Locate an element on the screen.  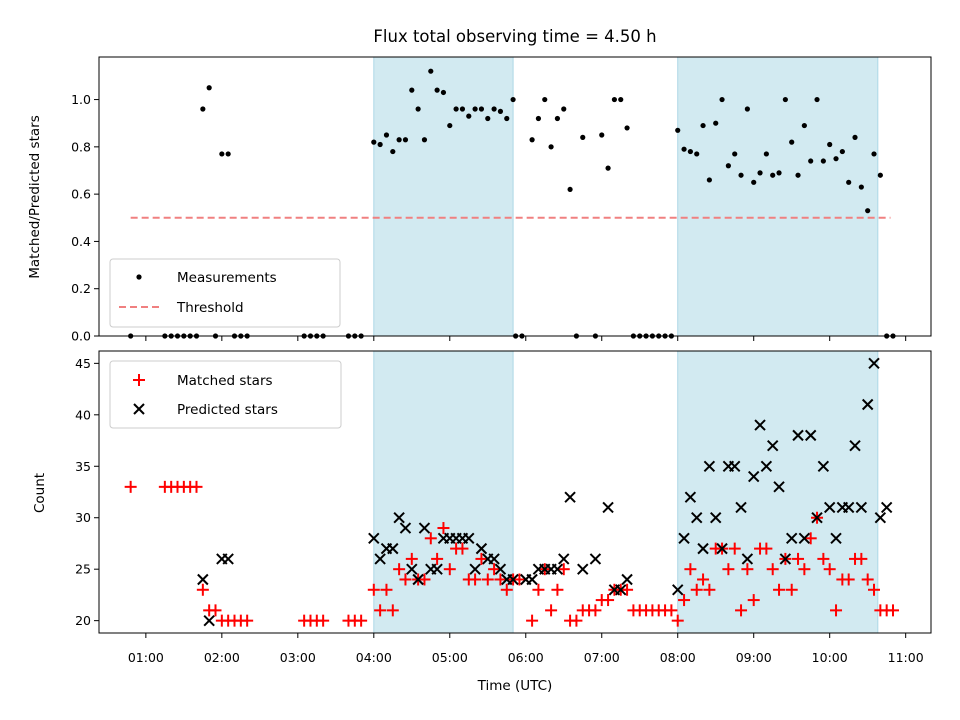
x-tick-label: 03:00 is located at coordinates (298, 657).